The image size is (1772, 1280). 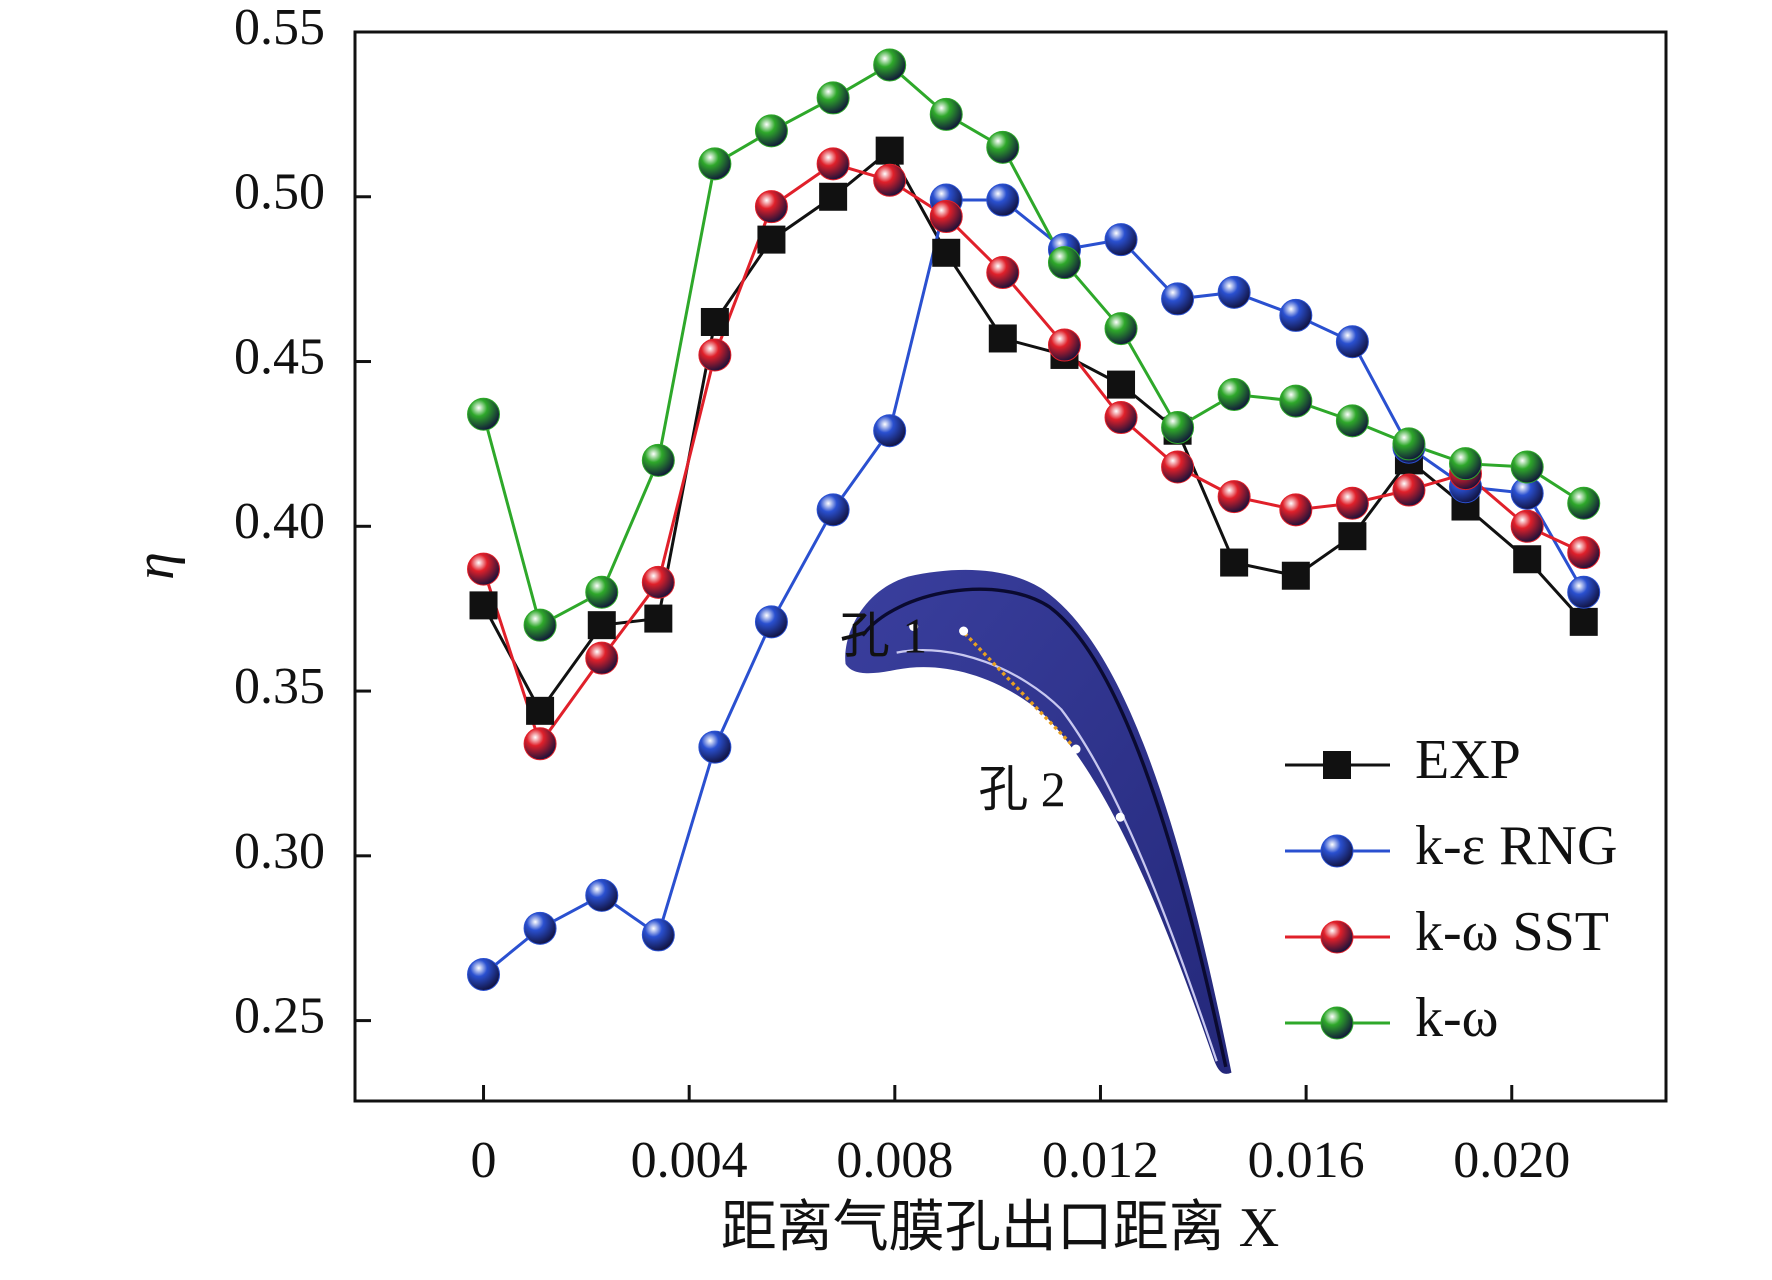 I want to click on annotation: 孔 1, so click(x=883, y=636).